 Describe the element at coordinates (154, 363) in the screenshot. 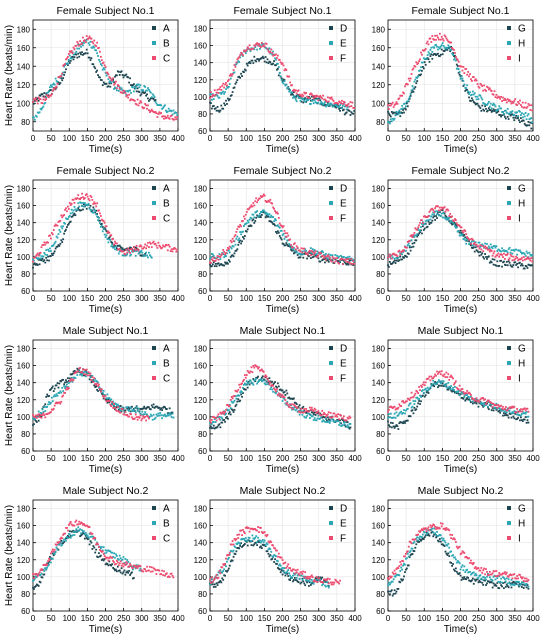

I see `legend-marker` at that location.